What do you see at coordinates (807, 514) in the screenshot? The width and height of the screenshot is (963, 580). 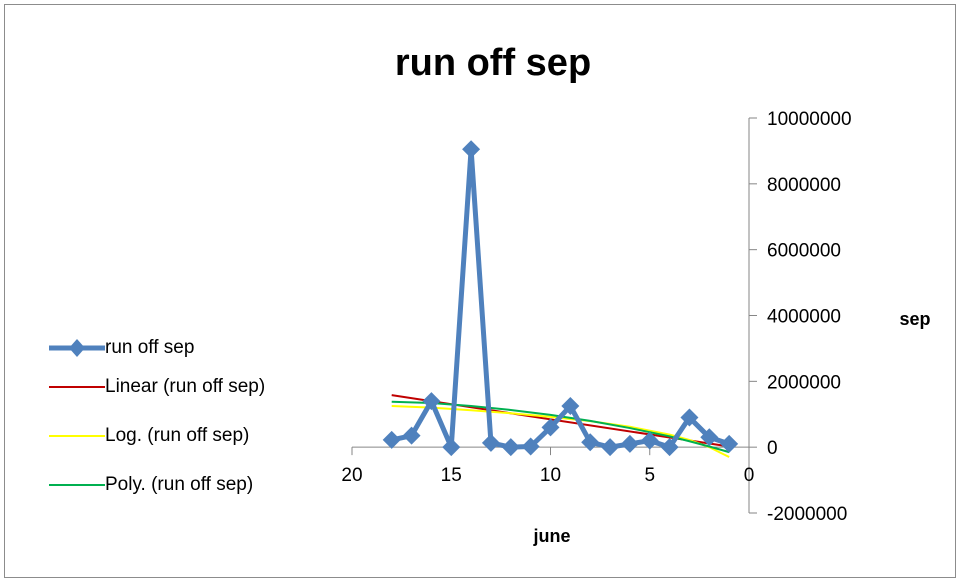 I see `y-tick-label: -2000000` at bounding box center [807, 514].